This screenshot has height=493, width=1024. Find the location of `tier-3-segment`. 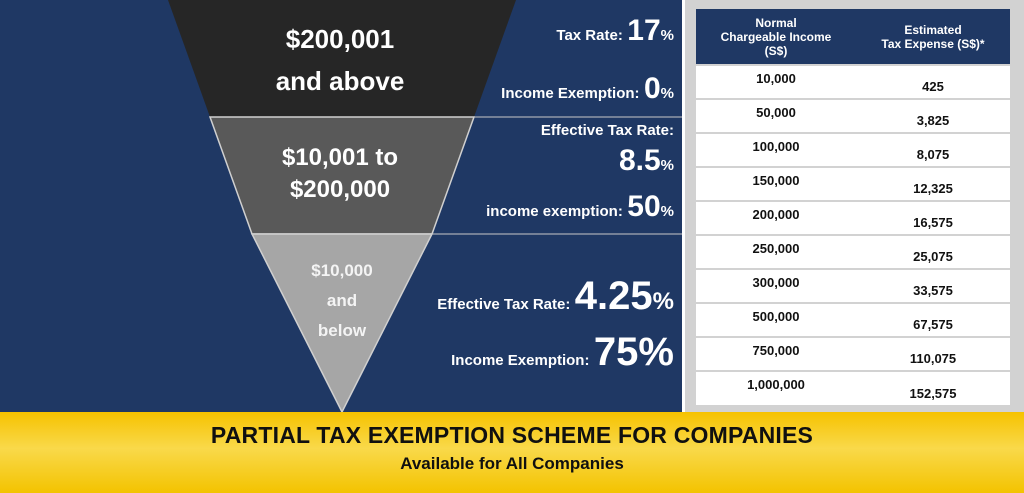

tier-3-segment is located at coordinates (342, 322).